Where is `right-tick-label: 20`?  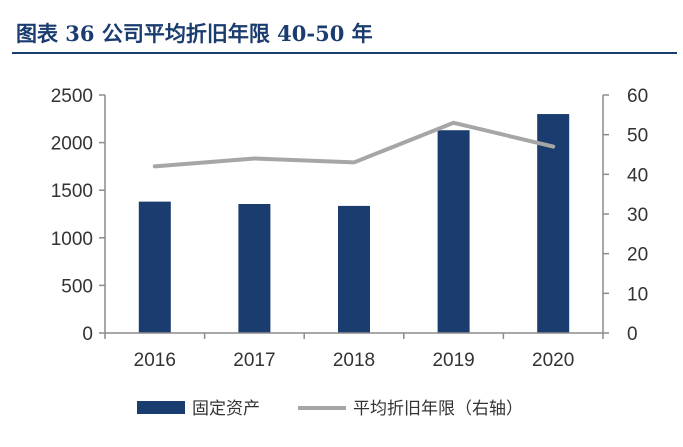
right-tick-label: 20 is located at coordinates (637, 255).